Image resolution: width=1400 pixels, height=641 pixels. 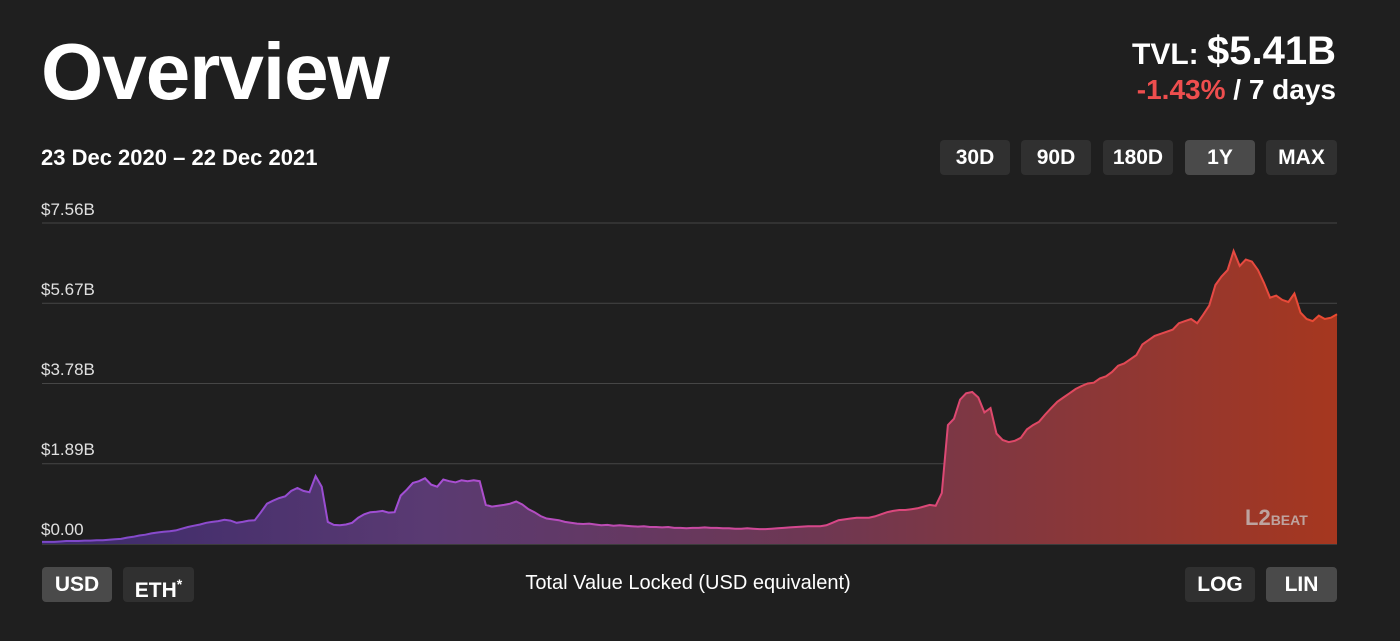 I want to click on range-button-max: MAX, so click(x=1301, y=157).